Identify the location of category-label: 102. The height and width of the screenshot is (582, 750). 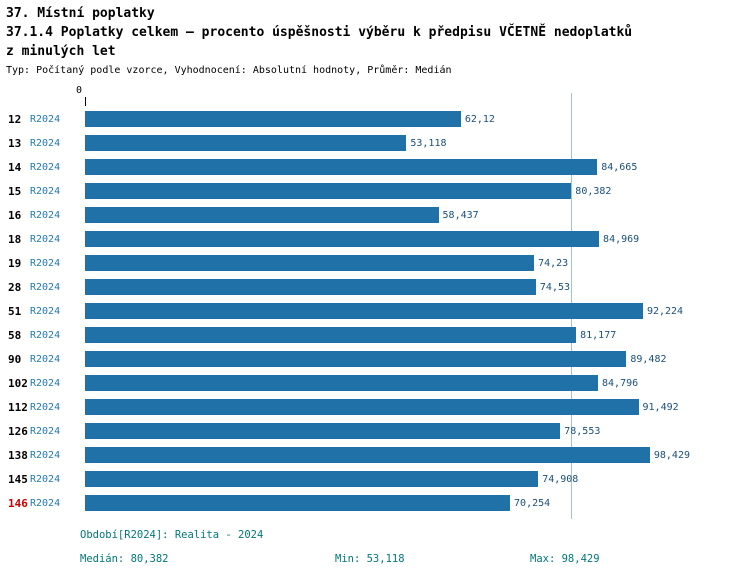
(18, 383).